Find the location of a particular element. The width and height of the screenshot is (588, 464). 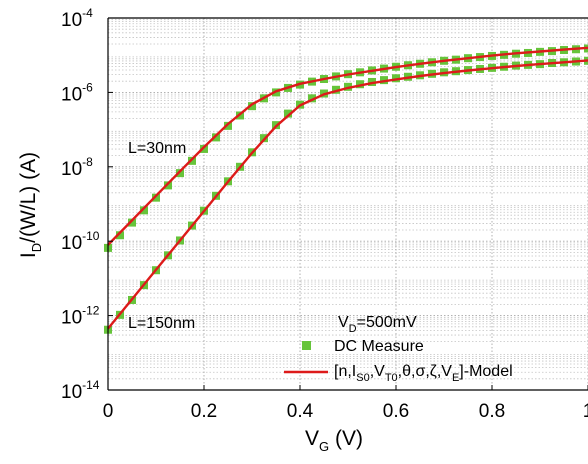

x-tick-label: 1 is located at coordinates (585, 411).